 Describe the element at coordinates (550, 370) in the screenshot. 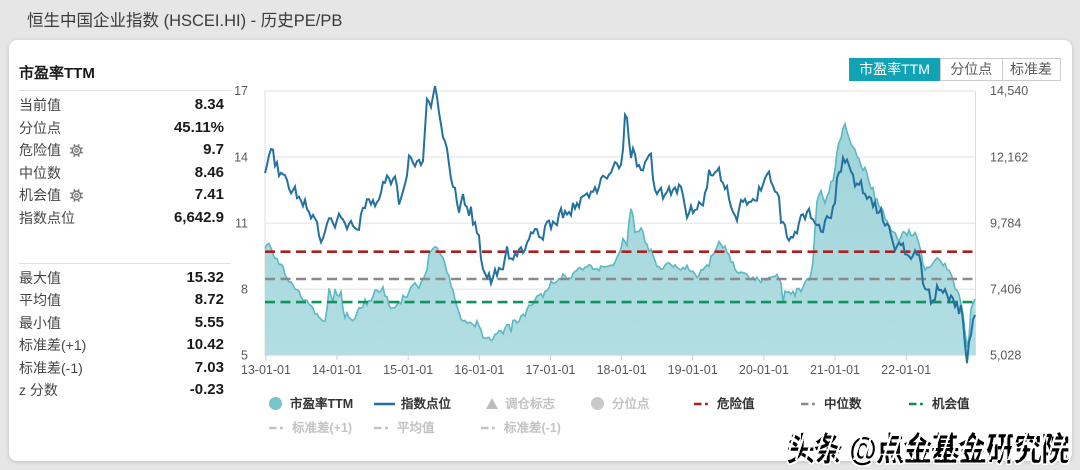

I see `svg-text: 17-01-01` at that location.